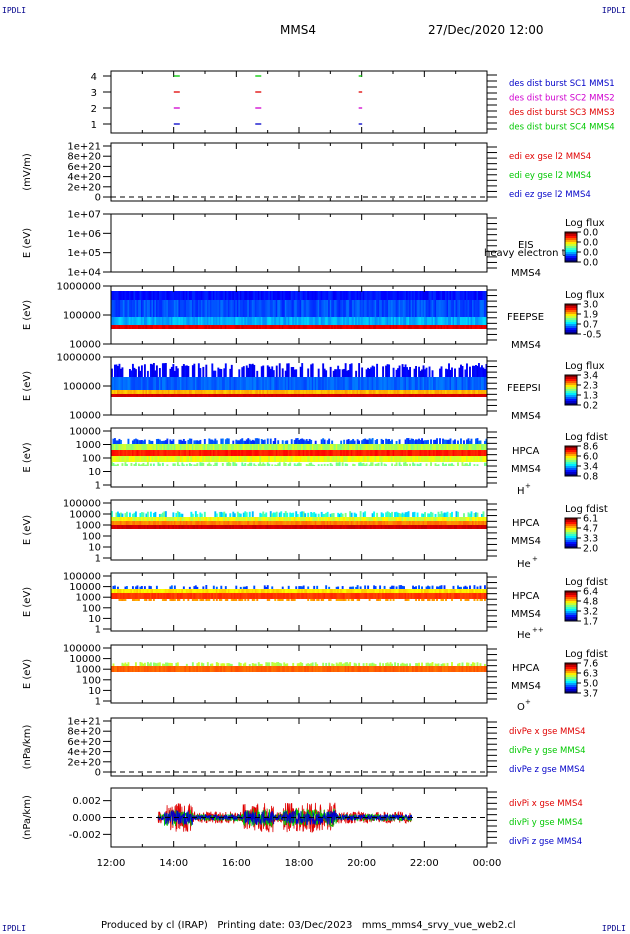 This screenshot has width=630, height=934. I want to click on ytick-label-hpca_o-0: 100000, so click(82, 649).